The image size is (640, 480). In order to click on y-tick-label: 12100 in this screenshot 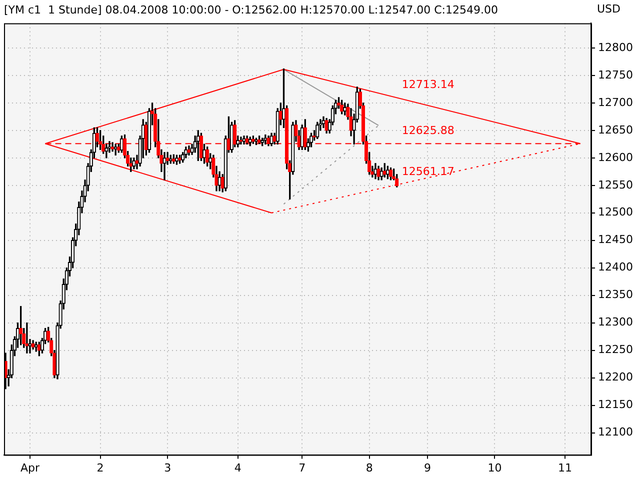, I will do `click(616, 432)`.